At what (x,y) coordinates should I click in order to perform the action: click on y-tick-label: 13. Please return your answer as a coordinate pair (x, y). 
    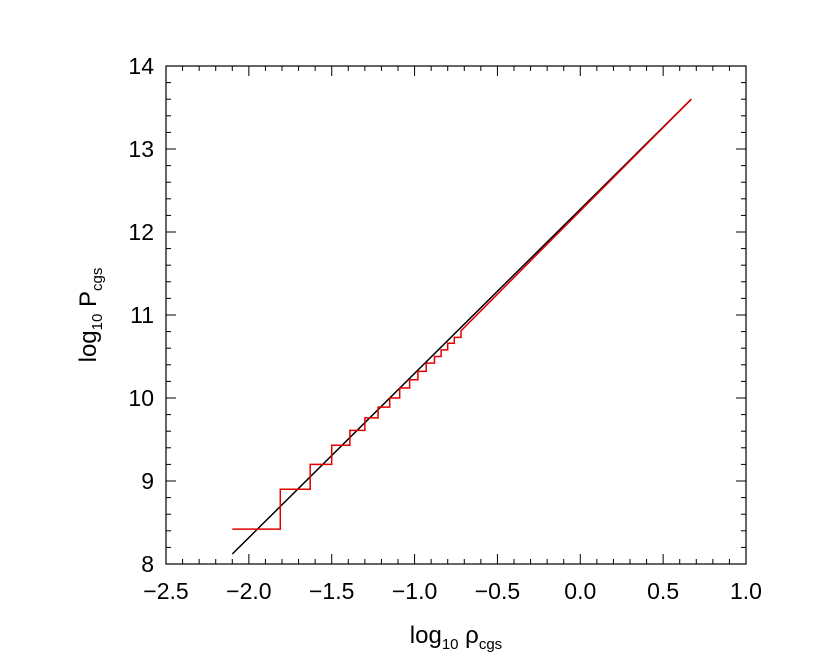
    Looking at the image, I should click on (141, 149).